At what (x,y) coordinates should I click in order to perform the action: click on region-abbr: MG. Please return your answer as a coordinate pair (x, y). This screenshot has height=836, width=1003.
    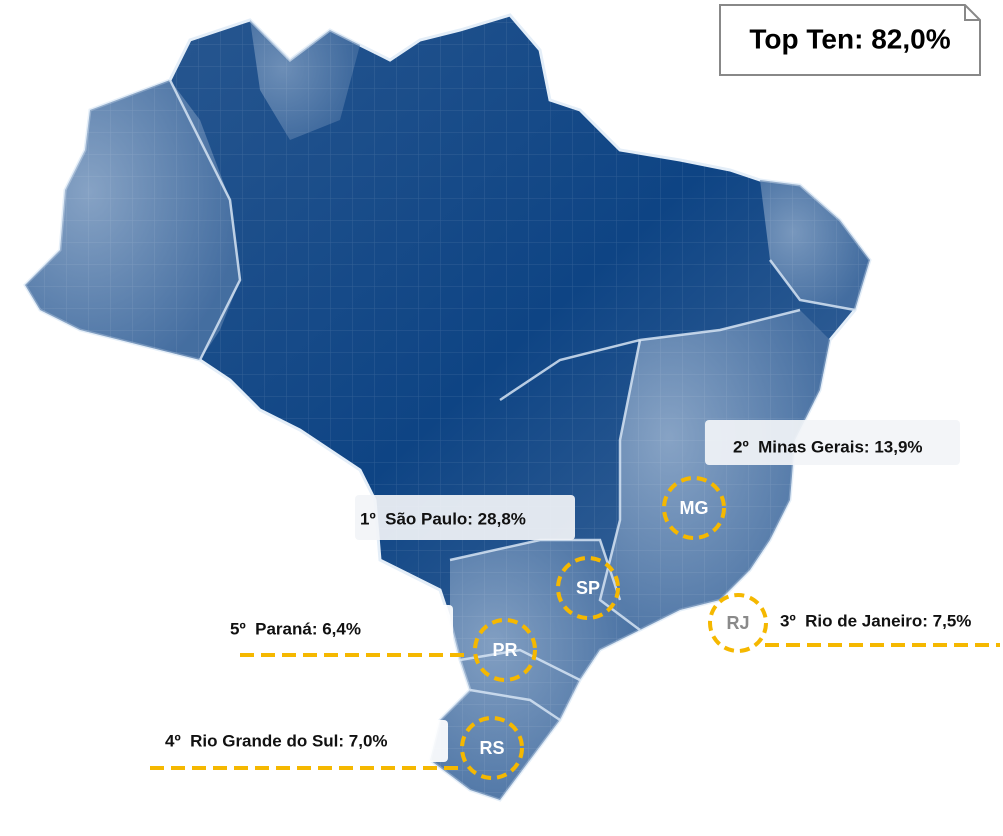
    Looking at the image, I should click on (694, 508).